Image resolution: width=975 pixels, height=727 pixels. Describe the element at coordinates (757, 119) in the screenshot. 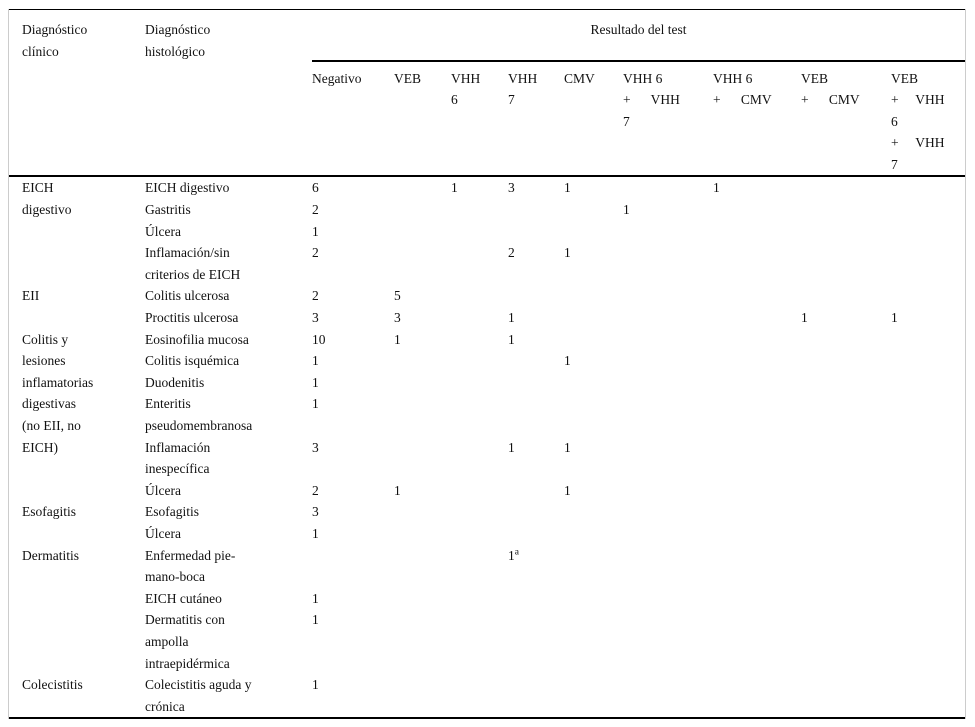

I see `col-header-vhh6-cmv: VHH 6 + CMV` at that location.